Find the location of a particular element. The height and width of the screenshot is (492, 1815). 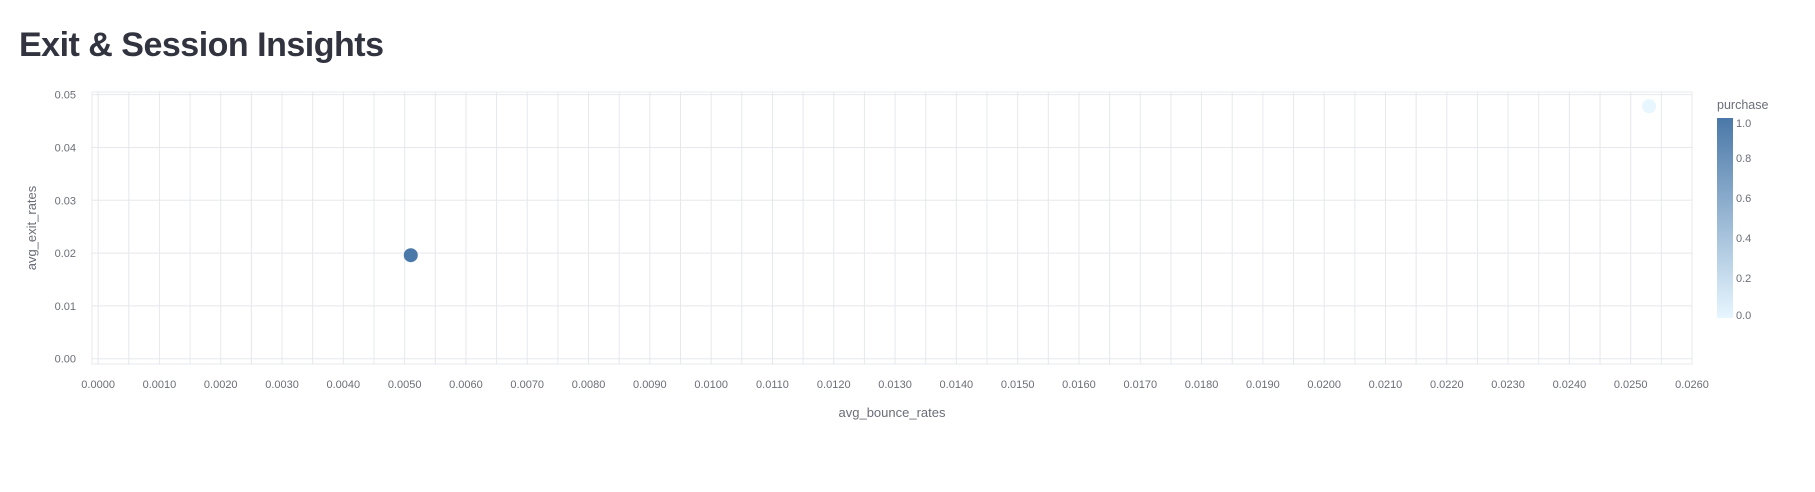

x-tick-label: 0.0060 is located at coordinates (466, 385).